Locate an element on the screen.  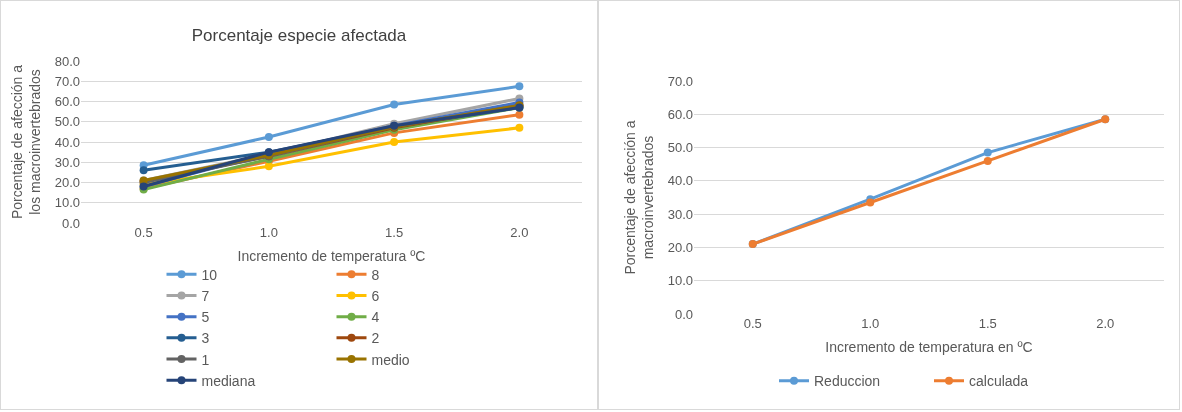
legend-label: 3 is located at coordinates (205, 338).